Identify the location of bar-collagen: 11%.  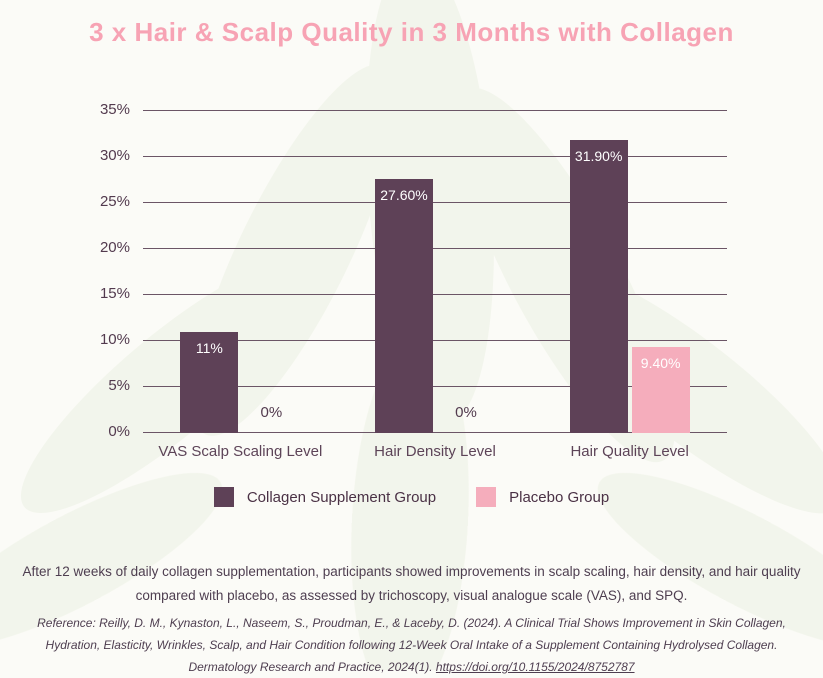
(209, 382).